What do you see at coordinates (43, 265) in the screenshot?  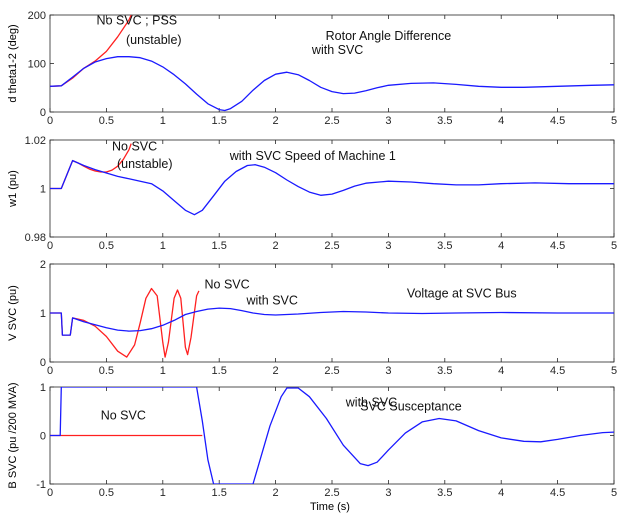 I see `y-tick-label: 2` at bounding box center [43, 265].